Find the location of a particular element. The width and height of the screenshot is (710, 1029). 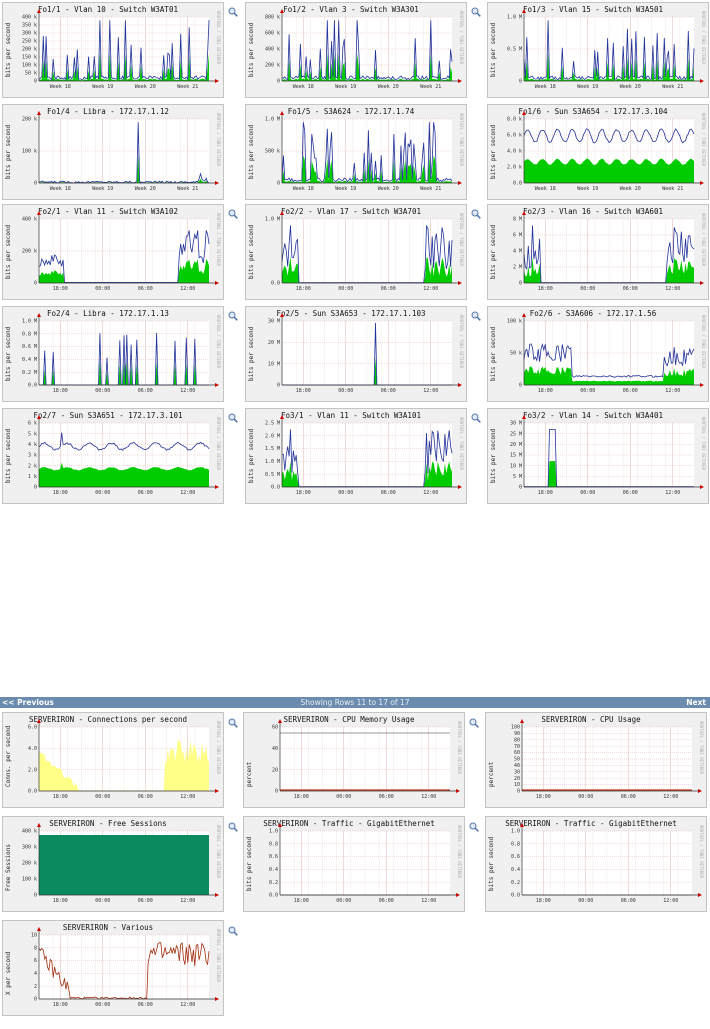

graph-plot: 0.0 1.0 M 18:00 00:00 06:00 12:00 is located at coordinates (363, 251).